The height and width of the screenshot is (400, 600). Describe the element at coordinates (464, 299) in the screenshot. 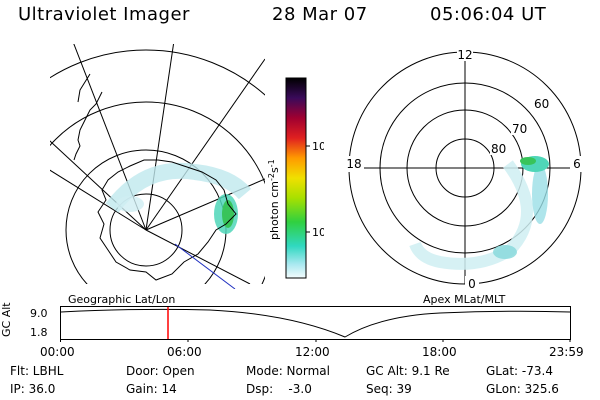

I see `apex-panel-label: Apex MLat/MLT` at that location.